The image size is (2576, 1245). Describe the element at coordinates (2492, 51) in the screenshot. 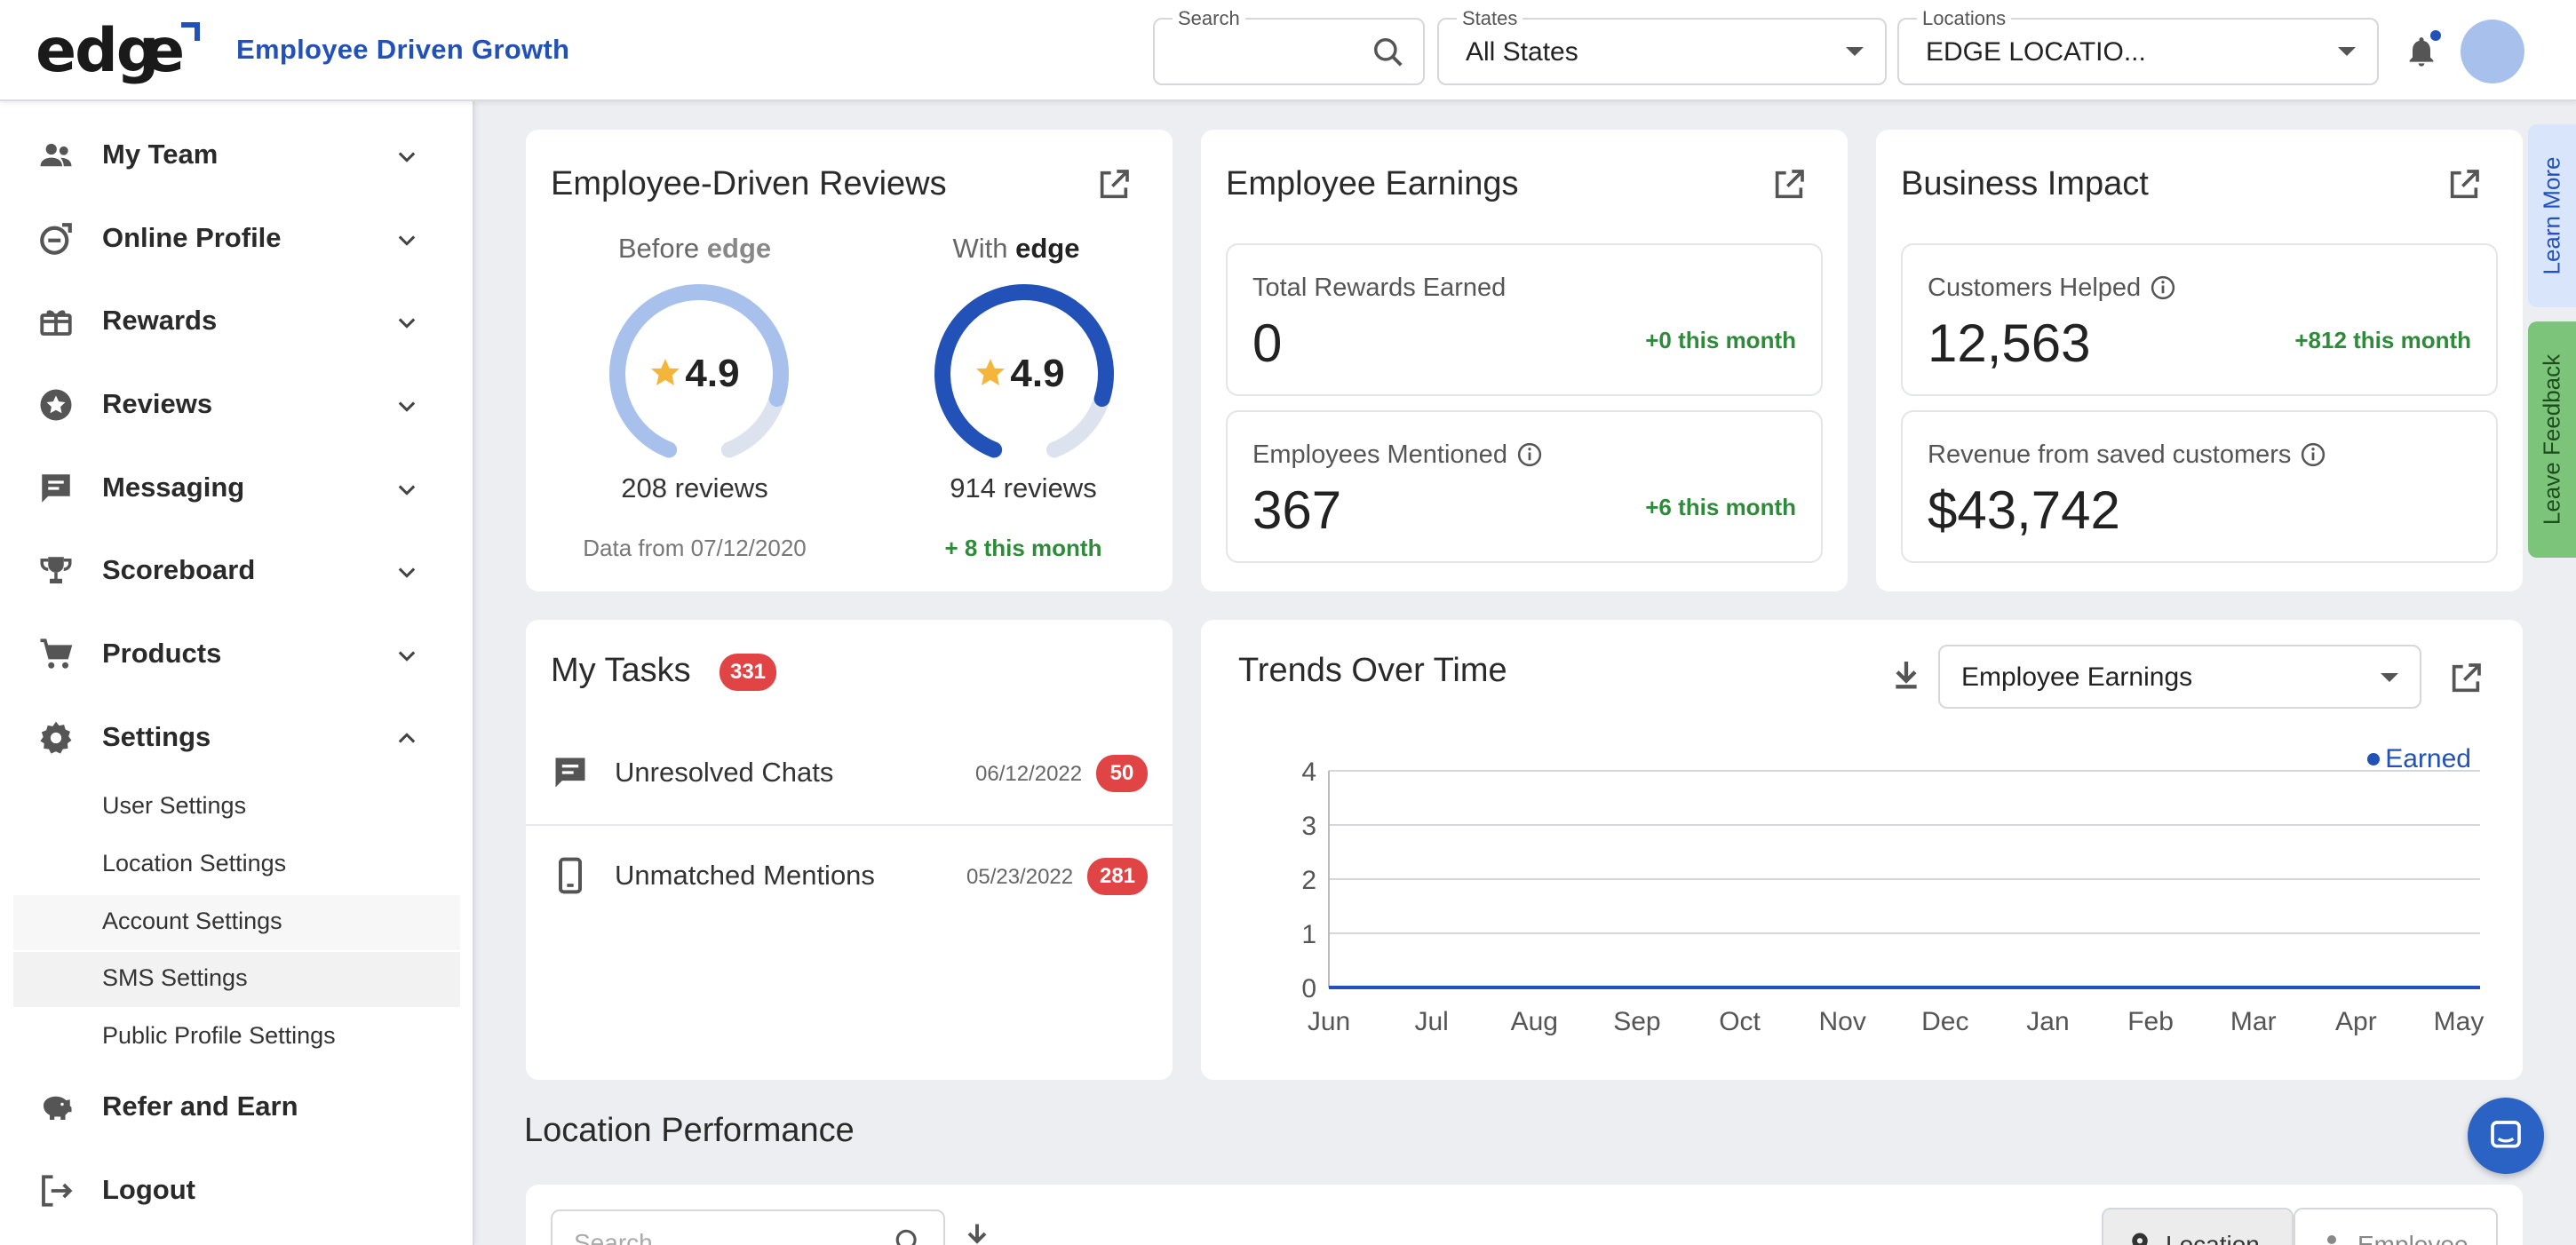

I see `avatar` at that location.